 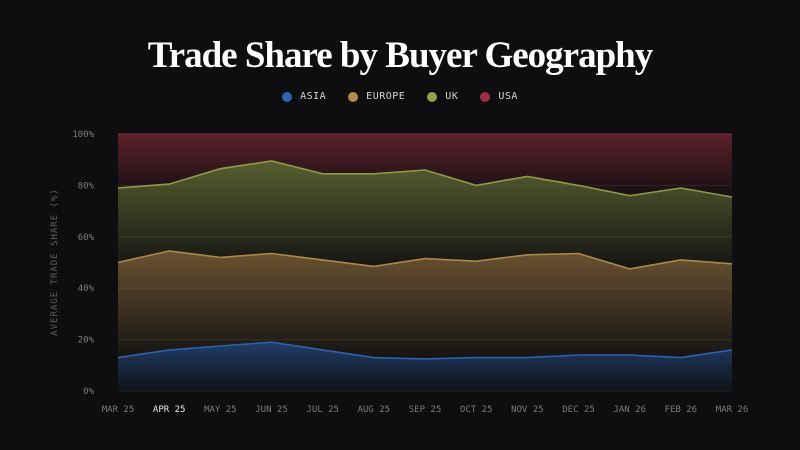 I want to click on y-tick-label: 80%, so click(x=86, y=186).